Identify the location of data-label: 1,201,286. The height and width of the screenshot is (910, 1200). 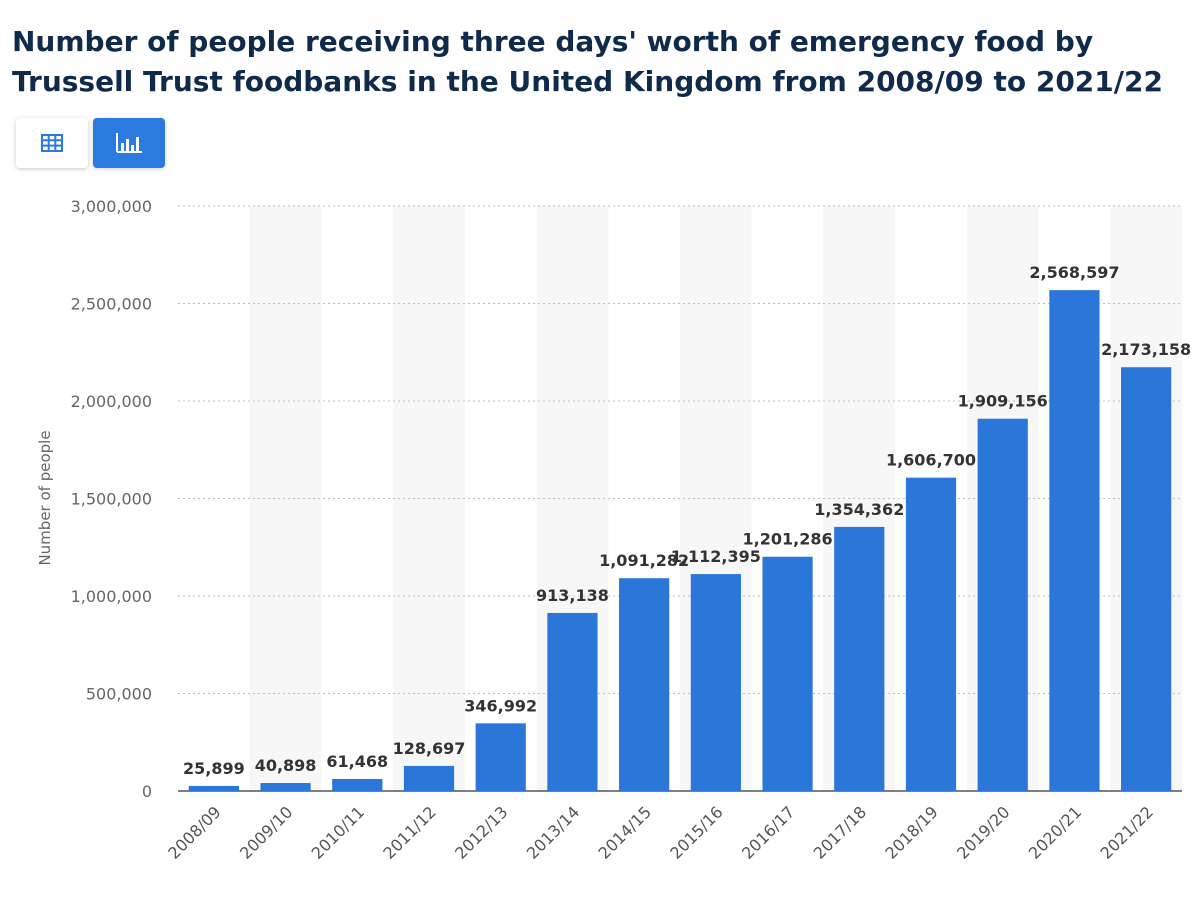
(788, 539).